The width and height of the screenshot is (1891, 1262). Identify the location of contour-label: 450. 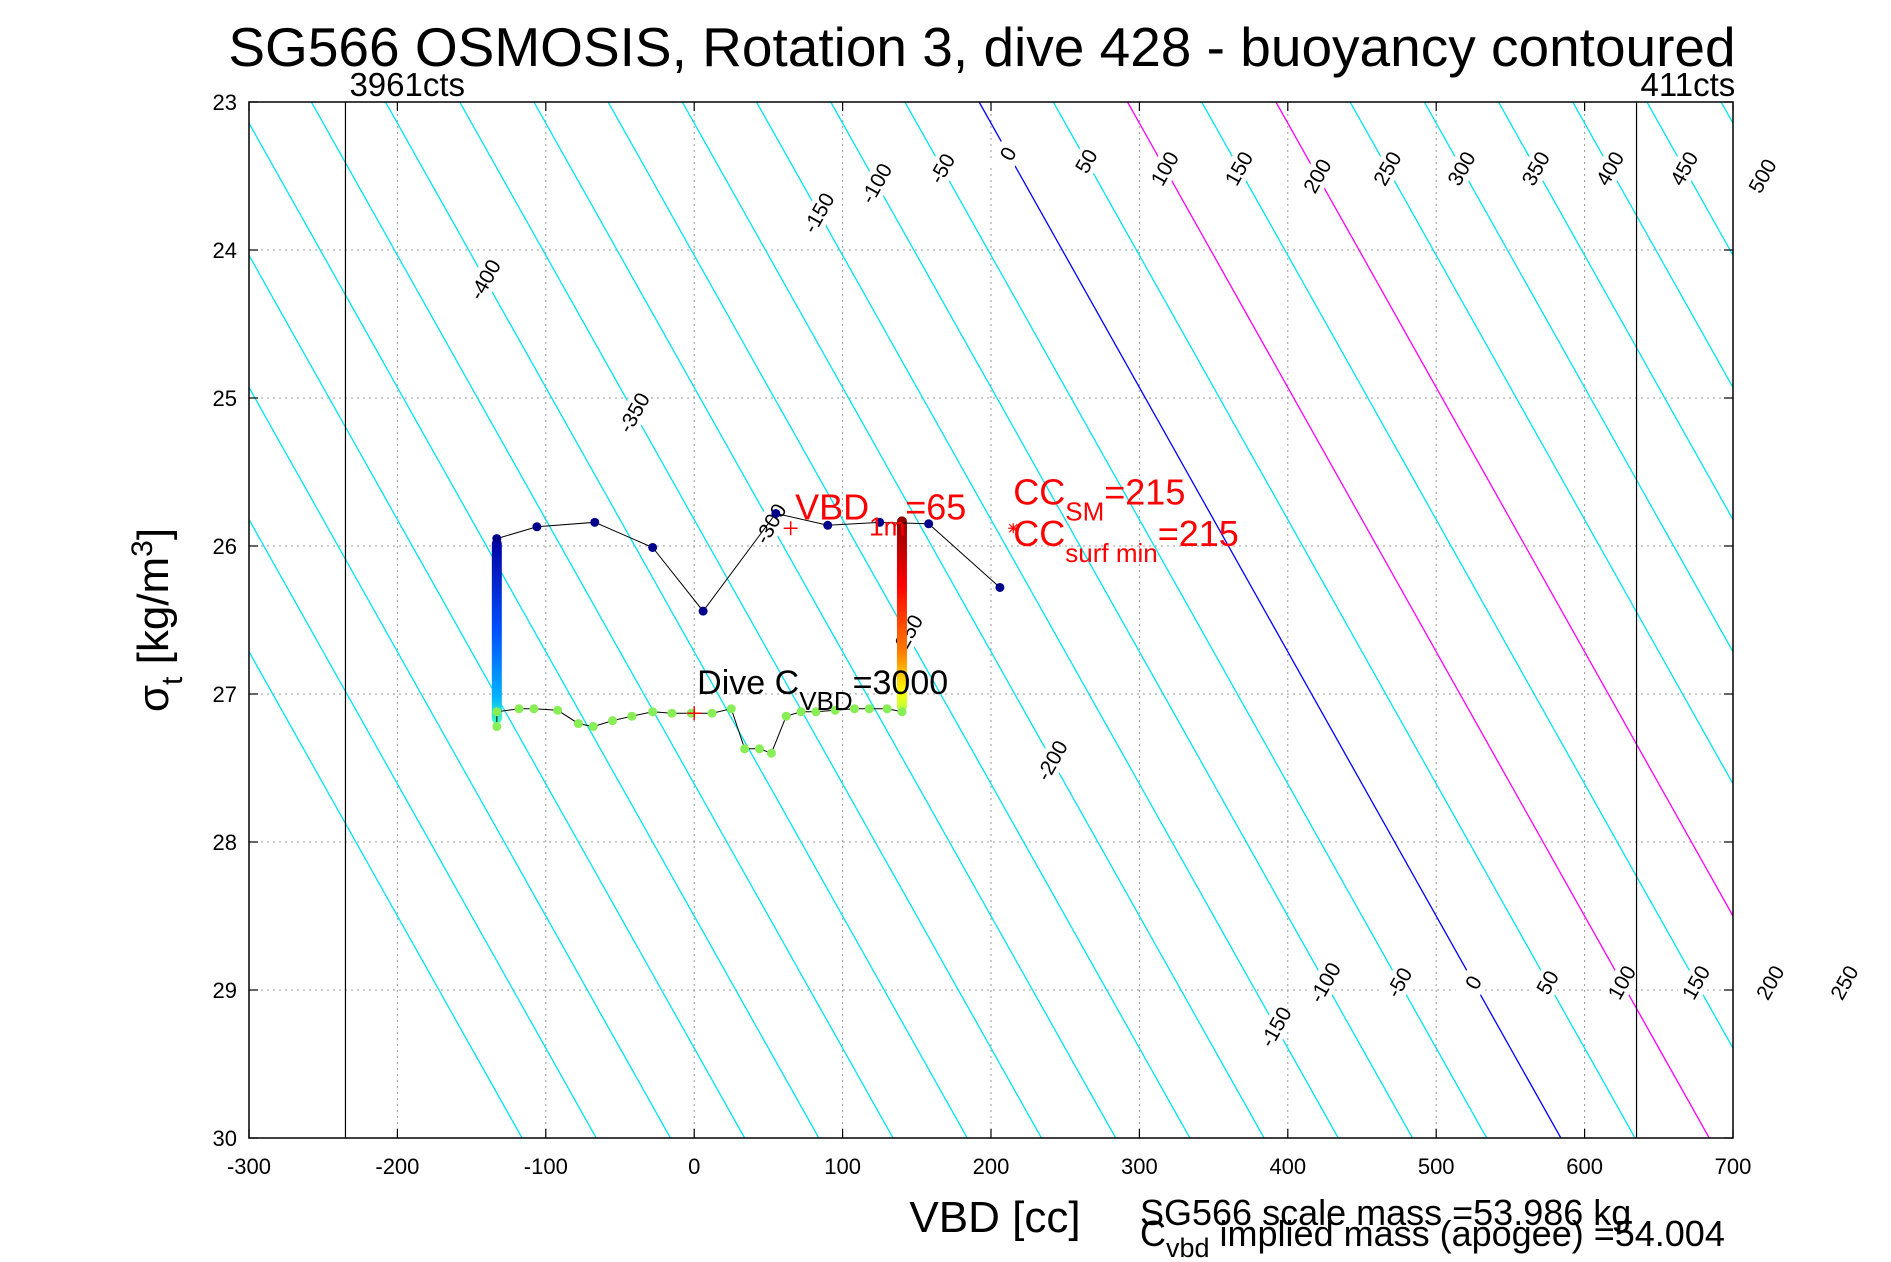
(1684, 169).